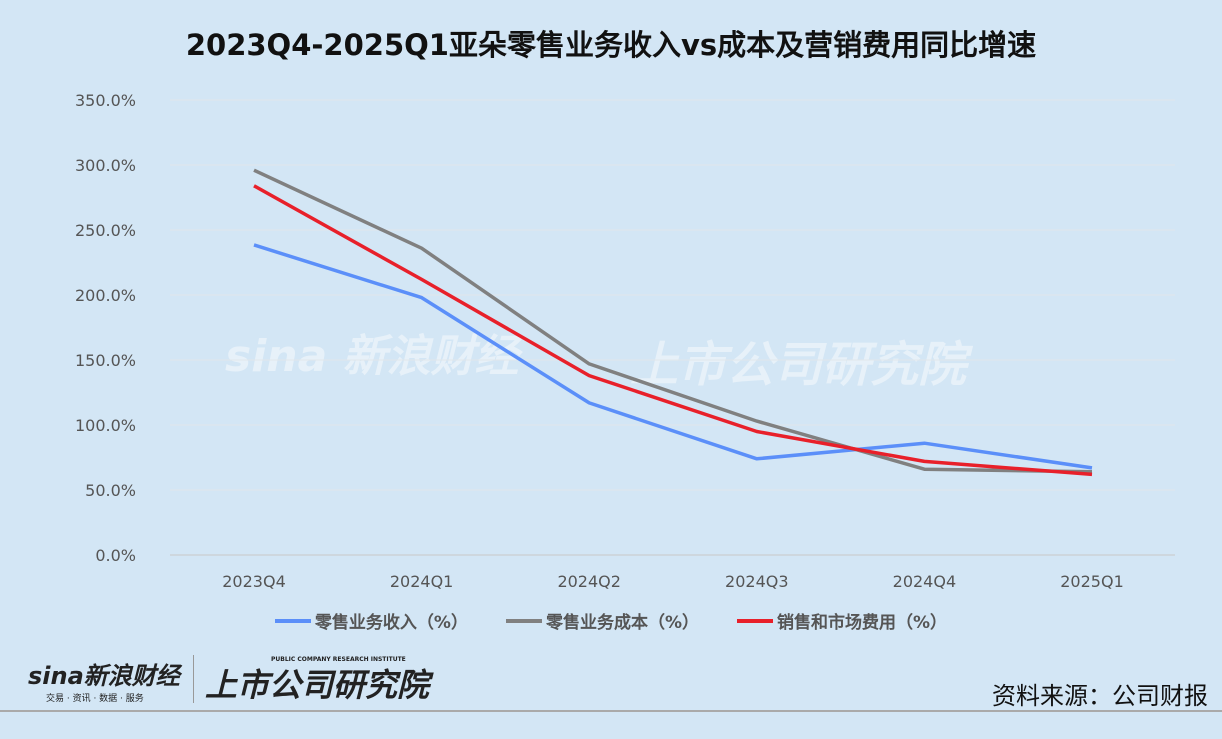 The image size is (1222, 739). What do you see at coordinates (422, 581) in the screenshot?
I see `x-tick-label: 2024Q1` at bounding box center [422, 581].